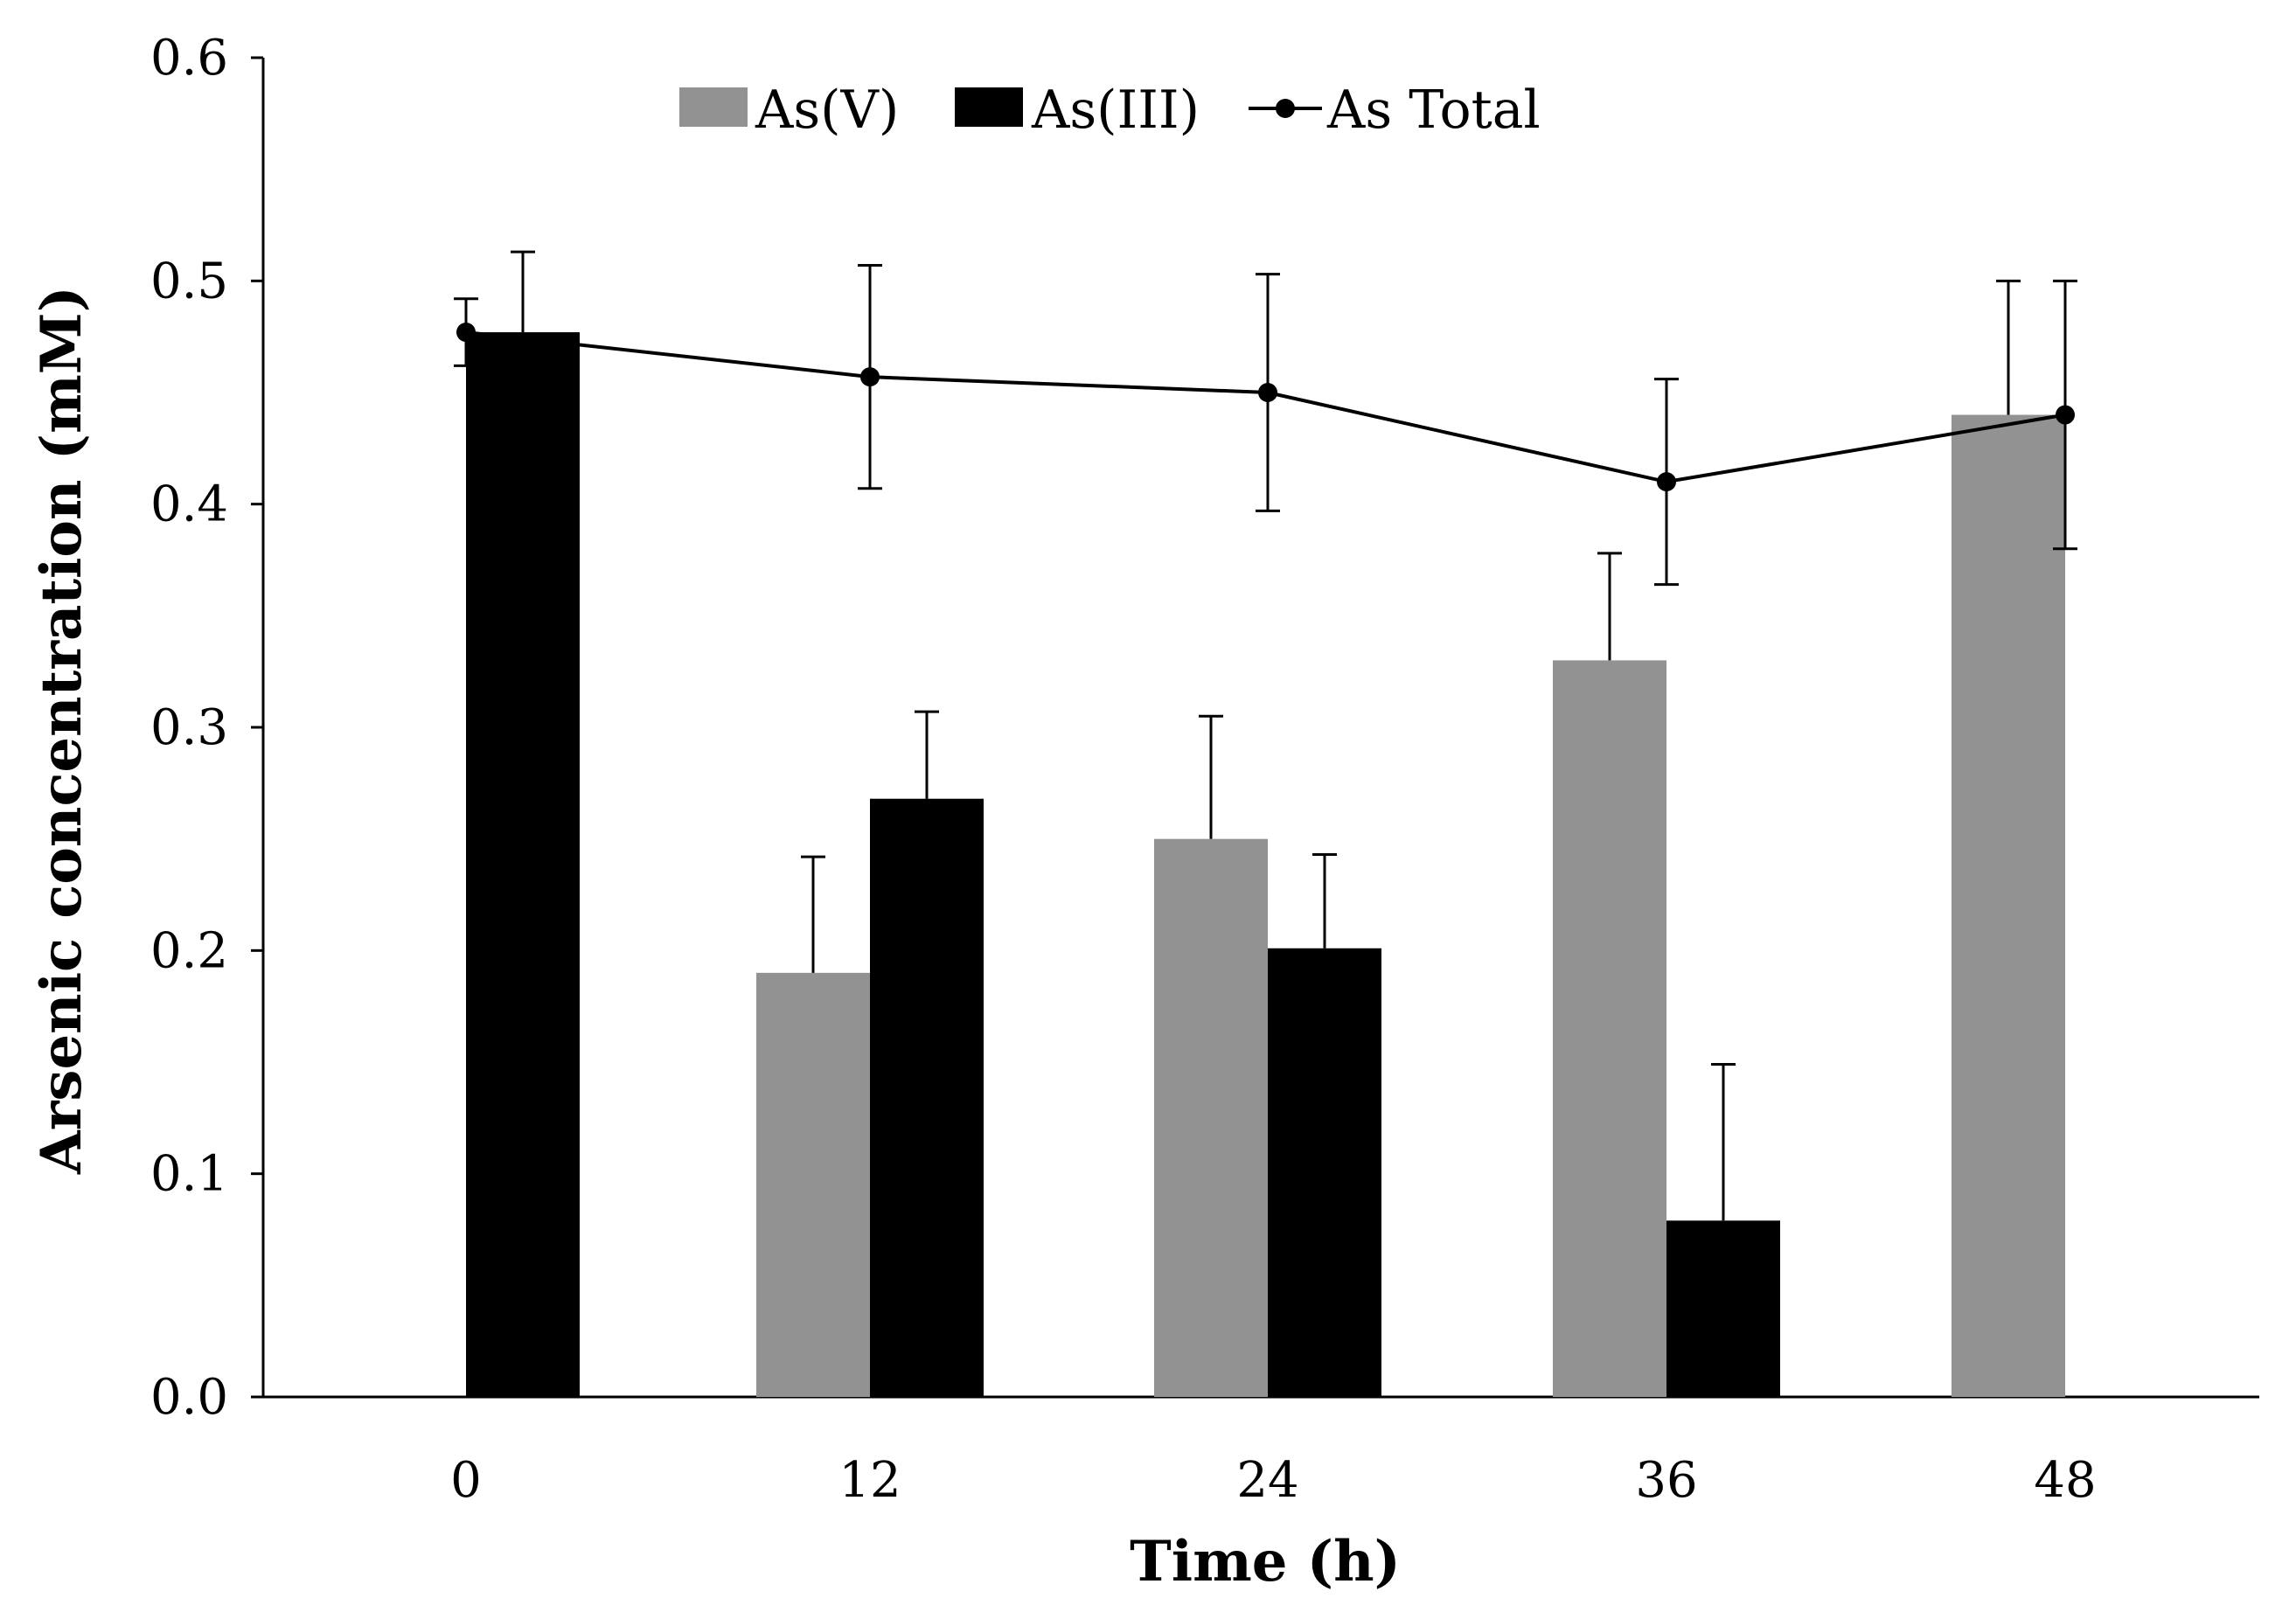  What do you see at coordinates (870, 1480) in the screenshot?
I see `x-tick-label: 12` at bounding box center [870, 1480].